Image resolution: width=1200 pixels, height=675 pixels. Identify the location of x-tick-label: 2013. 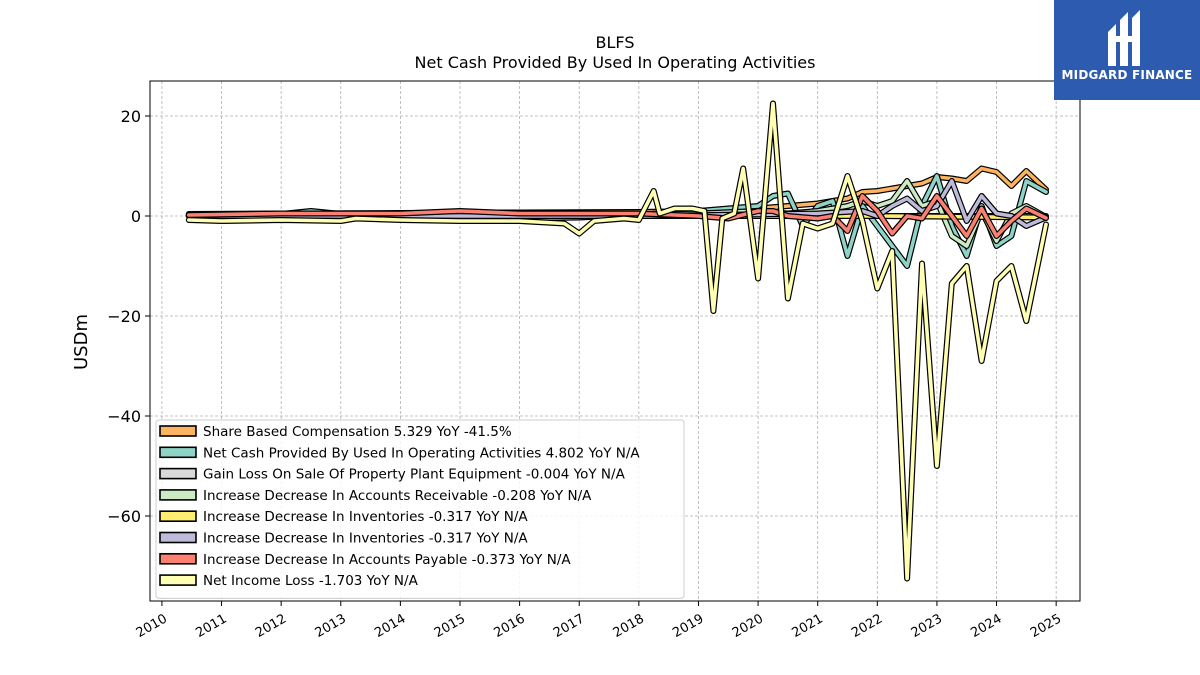
(331, 626).